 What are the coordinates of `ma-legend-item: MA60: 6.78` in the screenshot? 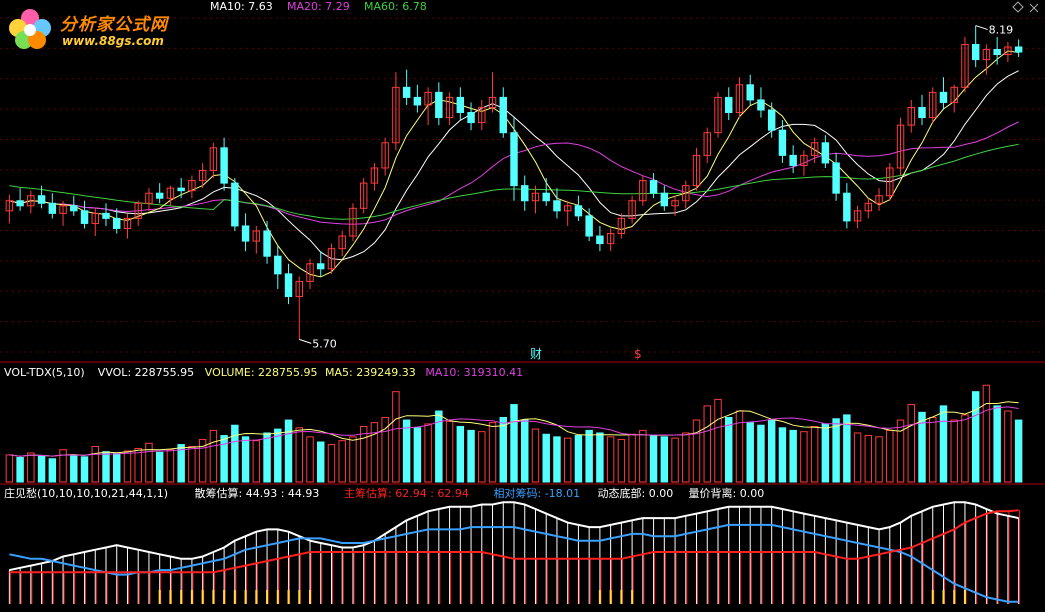 It's located at (395, 6).